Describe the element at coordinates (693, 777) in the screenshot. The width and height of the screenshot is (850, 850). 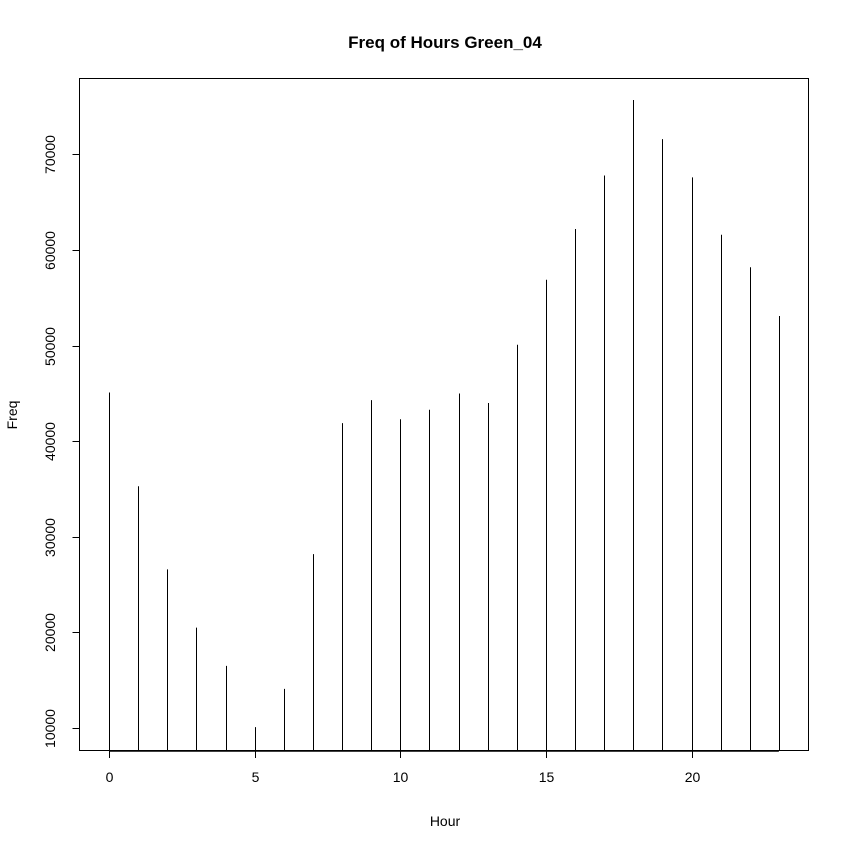
I see `x-tick-label: 20` at that location.